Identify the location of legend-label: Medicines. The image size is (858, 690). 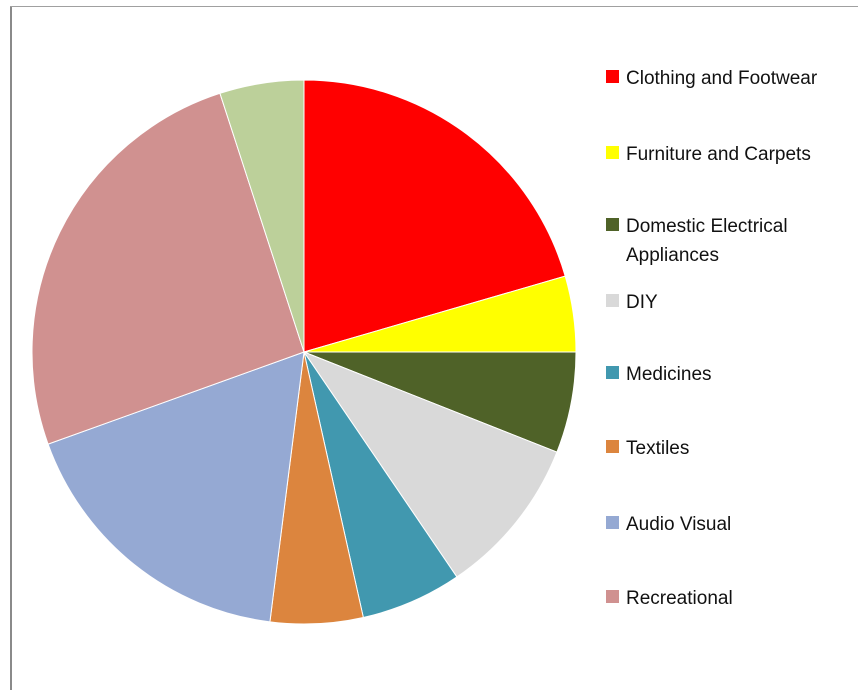
(669, 374).